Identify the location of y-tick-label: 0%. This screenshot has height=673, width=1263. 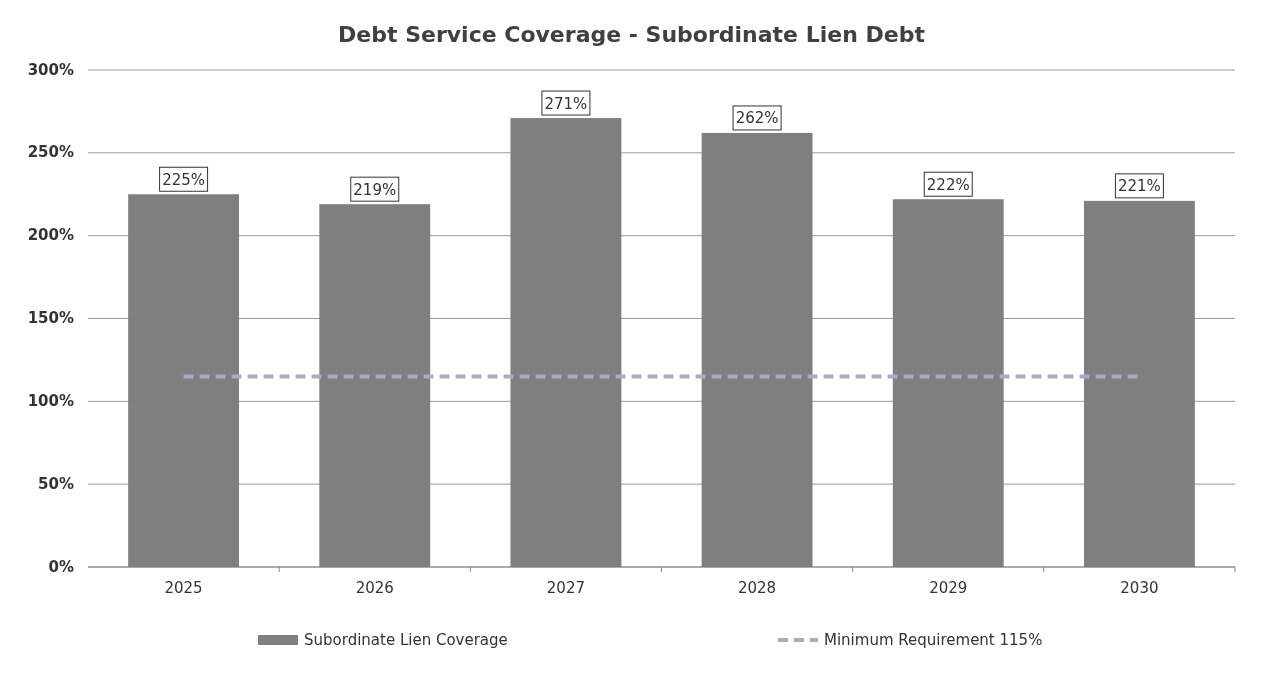
(61, 566).